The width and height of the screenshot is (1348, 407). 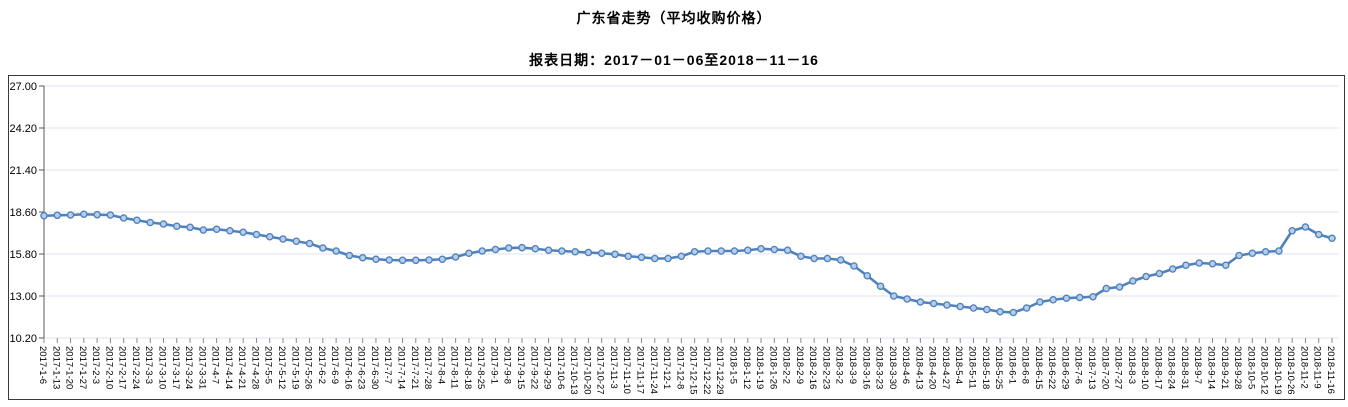 What do you see at coordinates (162, 367) in the screenshot?
I see `x-axis-label: 2017-3-10` at bounding box center [162, 367].